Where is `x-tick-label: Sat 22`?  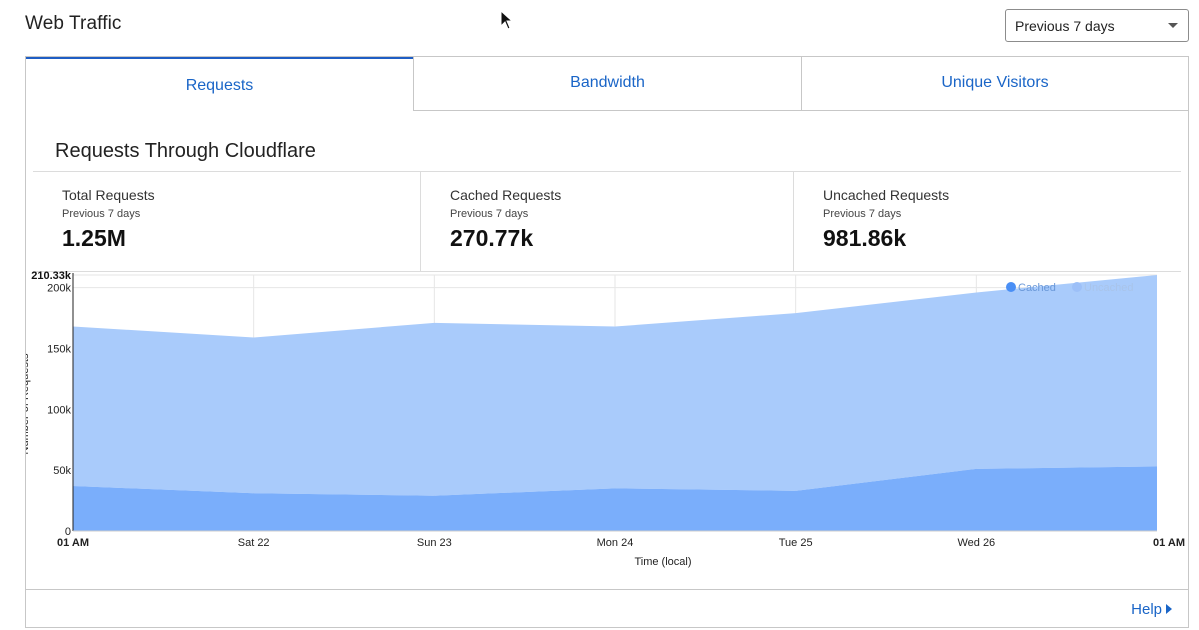 x-tick-label: Sat 22 is located at coordinates (254, 543).